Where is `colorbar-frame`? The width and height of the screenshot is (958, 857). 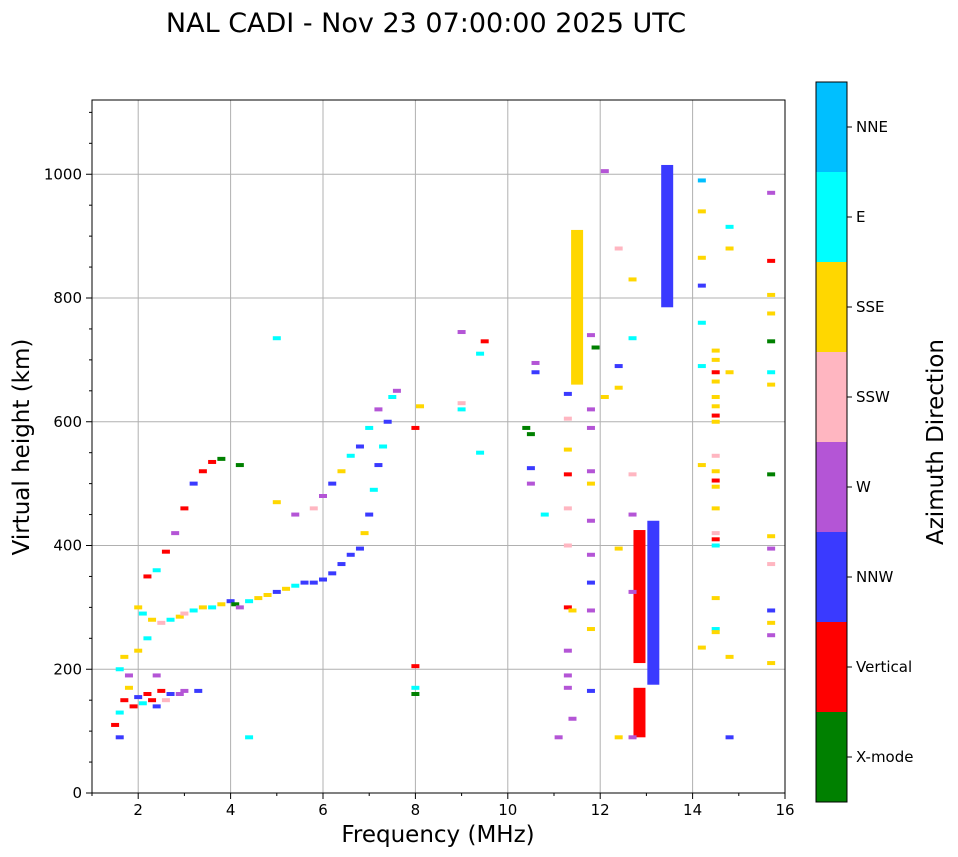
colorbar-frame is located at coordinates (831, 442).